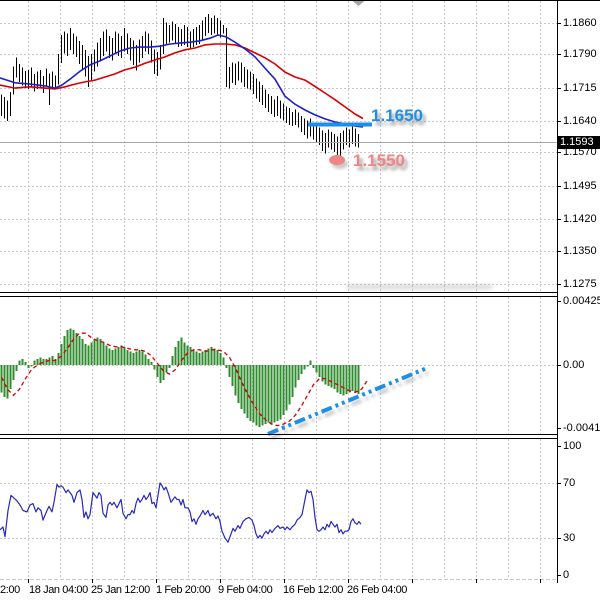 The width and height of the screenshot is (600, 601). What do you see at coordinates (580, 54) in the screenshot?
I see `price-axis-label: 1.1790` at bounding box center [580, 54].